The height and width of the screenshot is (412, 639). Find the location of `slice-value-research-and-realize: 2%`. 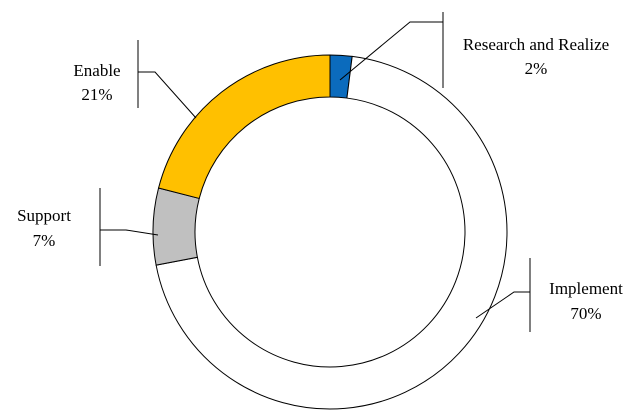

slice-value-research-and-realize: 2% is located at coordinates (536, 68).